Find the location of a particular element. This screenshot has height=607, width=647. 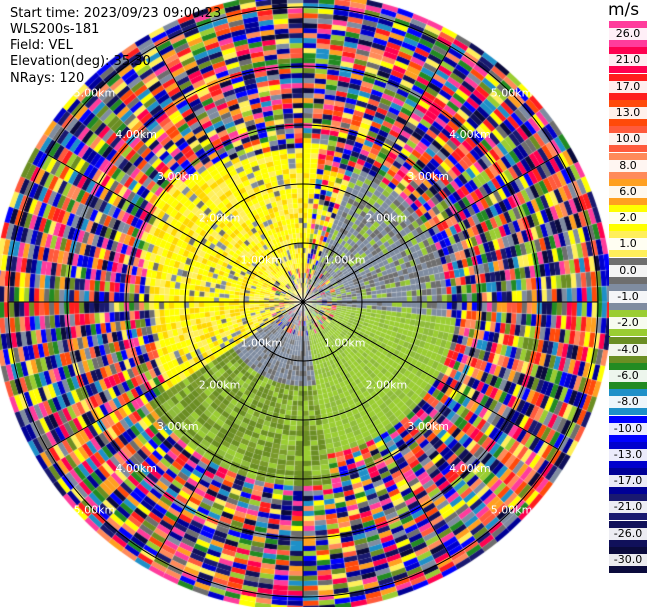

start-time-label: Start time: 2023/09/23 09:00:23 is located at coordinates (116, 13).